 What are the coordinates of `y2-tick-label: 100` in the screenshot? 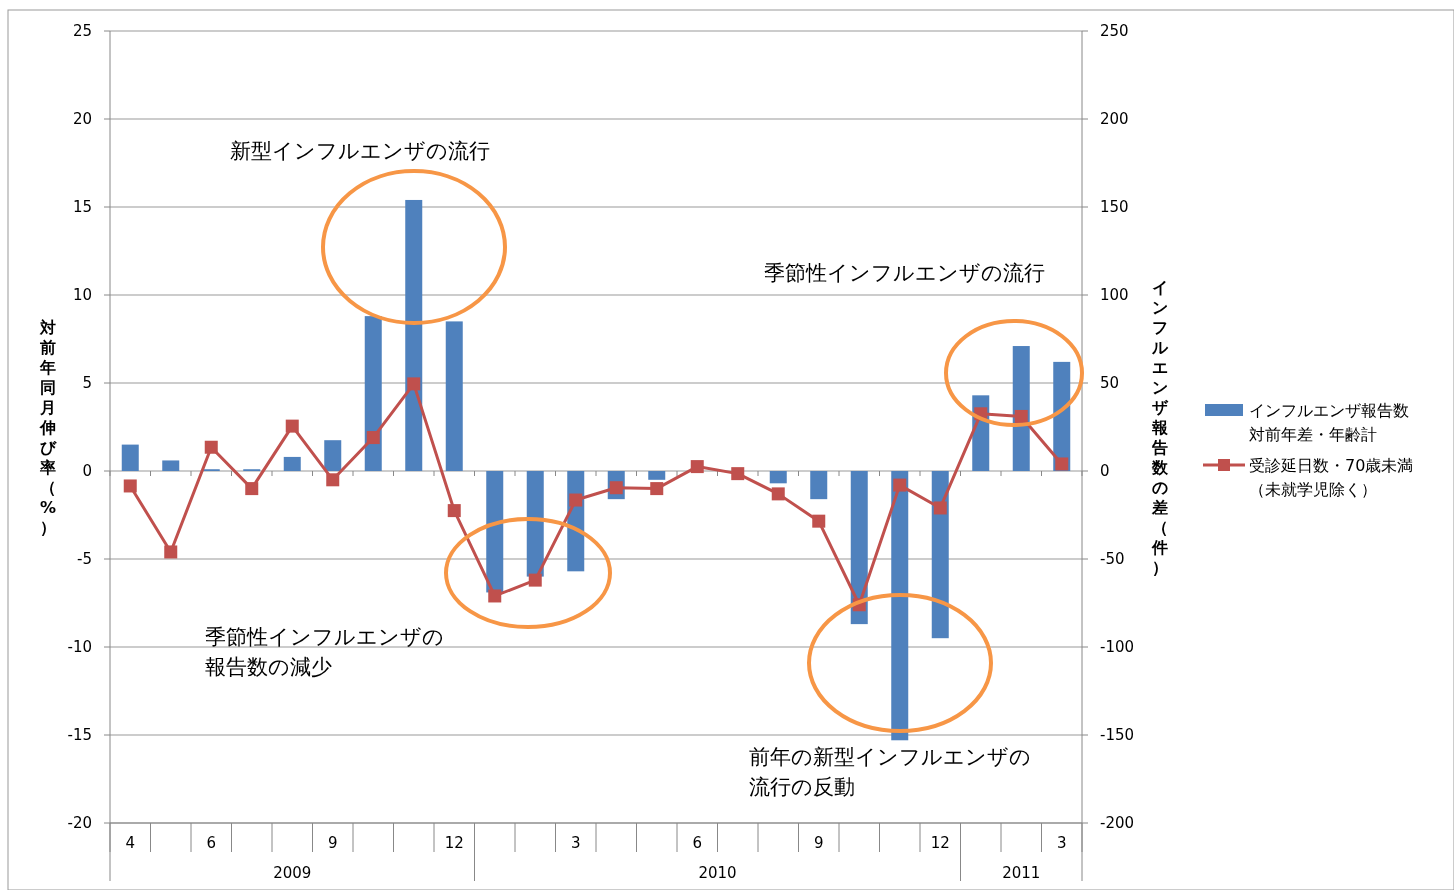 It's located at (1114, 295).